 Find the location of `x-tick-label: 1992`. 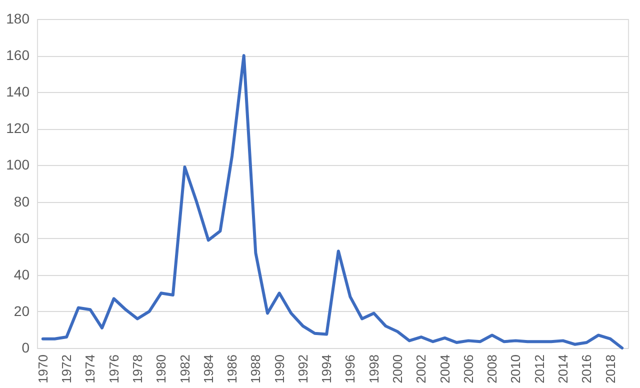

x-tick-label: 1992 is located at coordinates (302, 369).